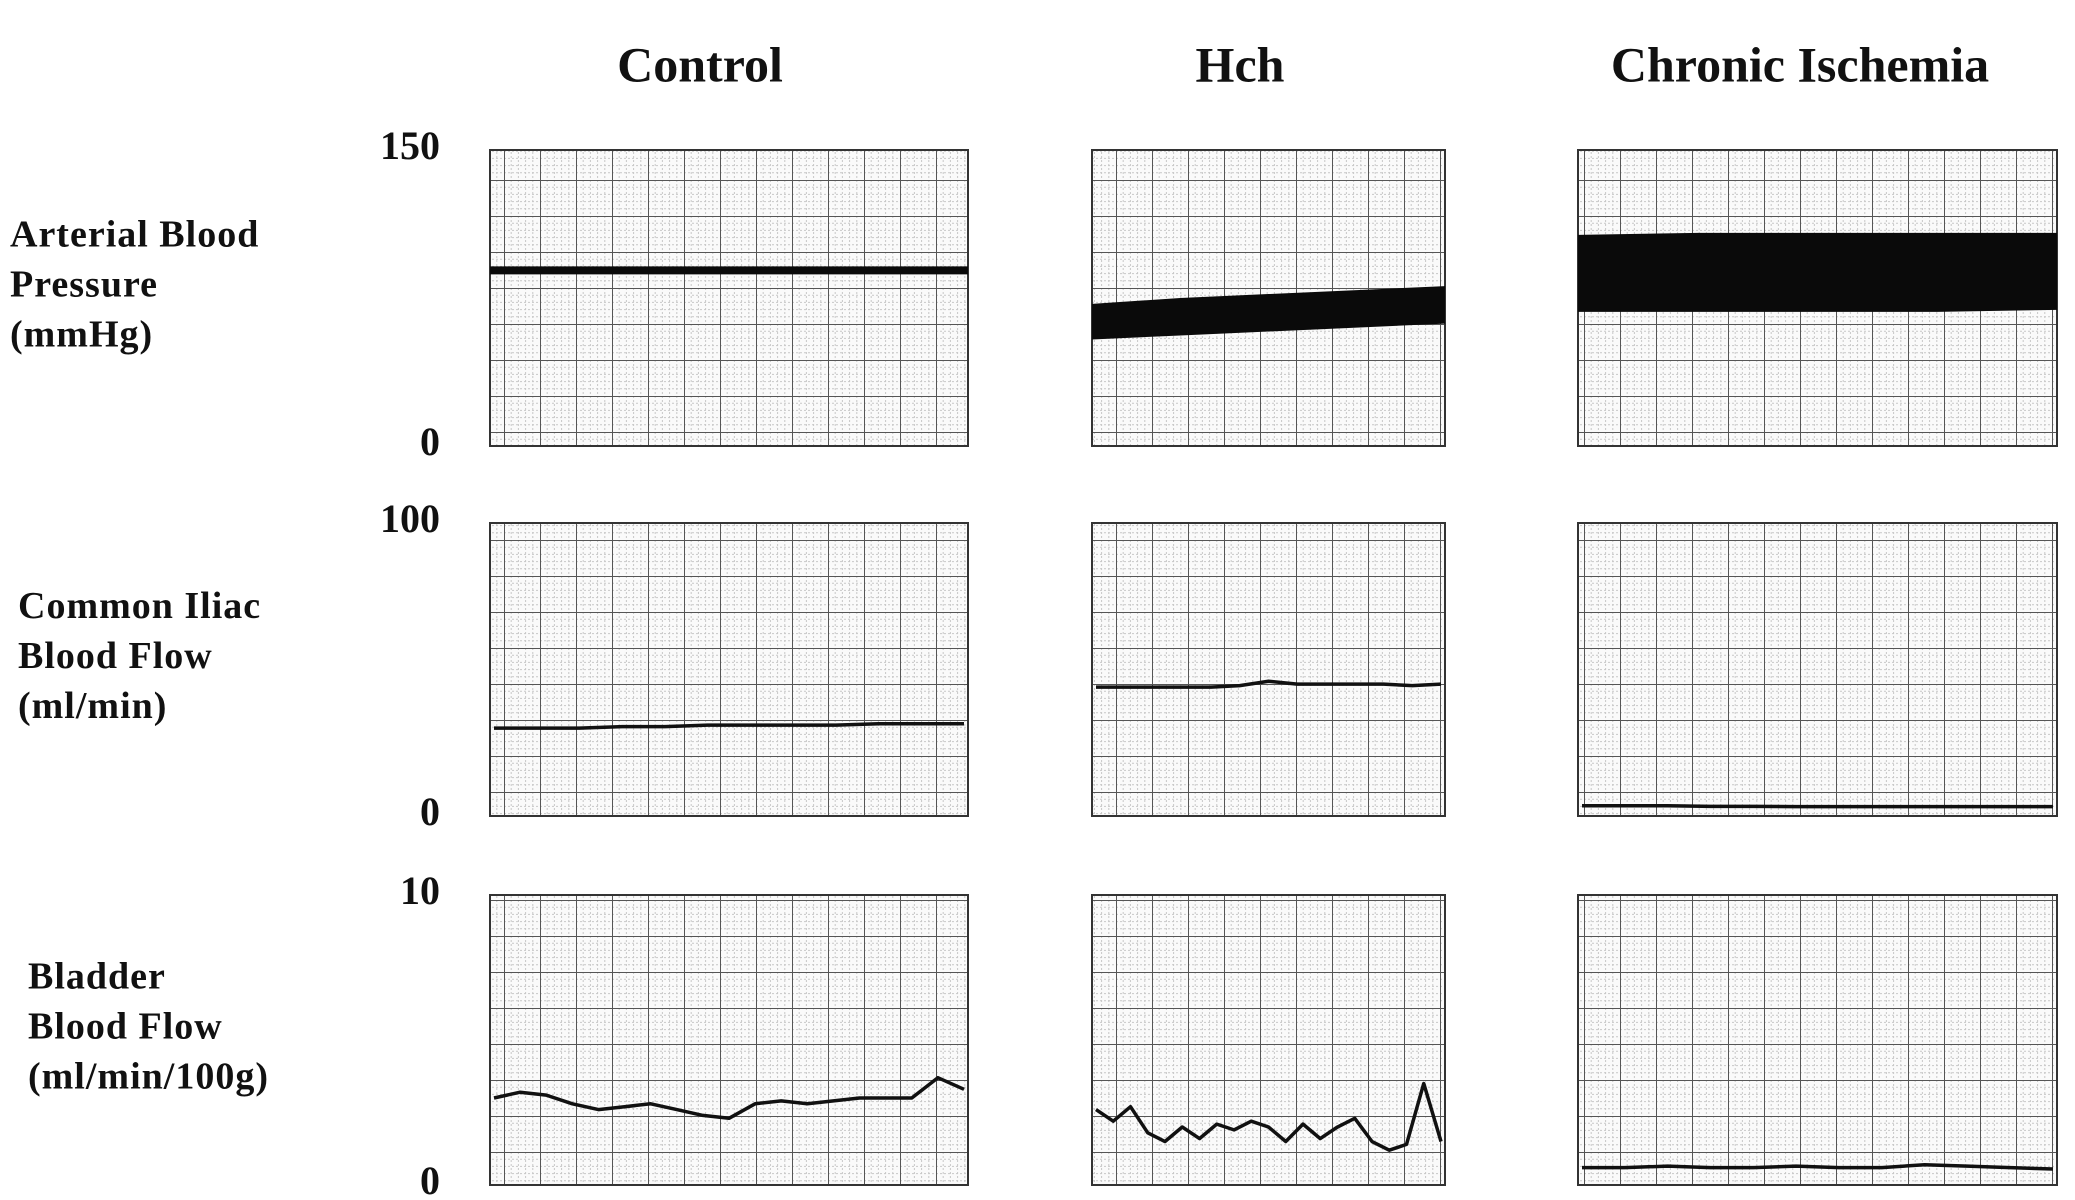 Image resolution: width=2075 pixels, height=1200 pixels. Describe the element at coordinates (92, 706) in the screenshot. I see `row-label: (ml/min)` at that location.